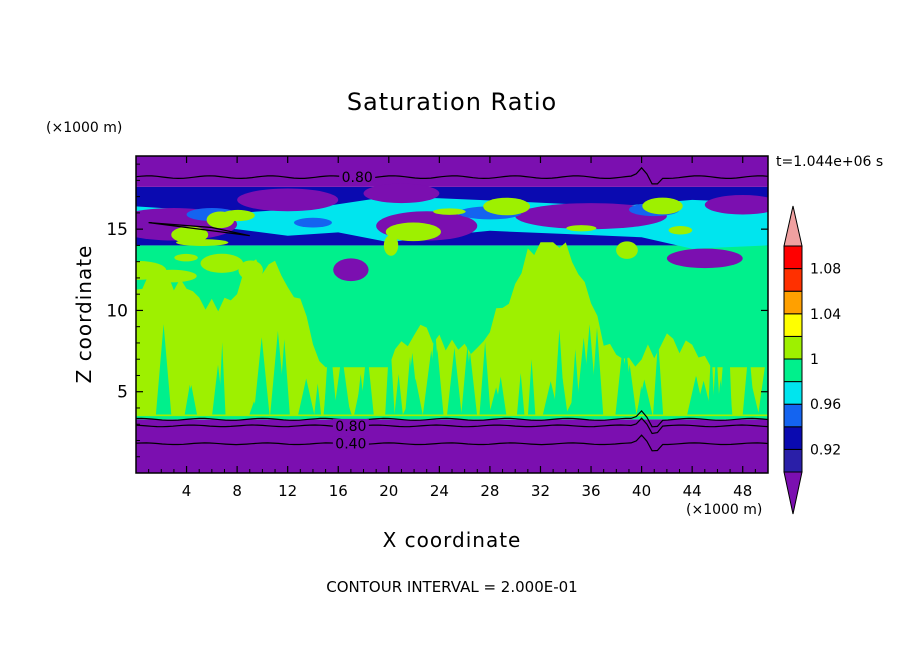  I want to click on y-tick-label: 5, so click(122, 393).